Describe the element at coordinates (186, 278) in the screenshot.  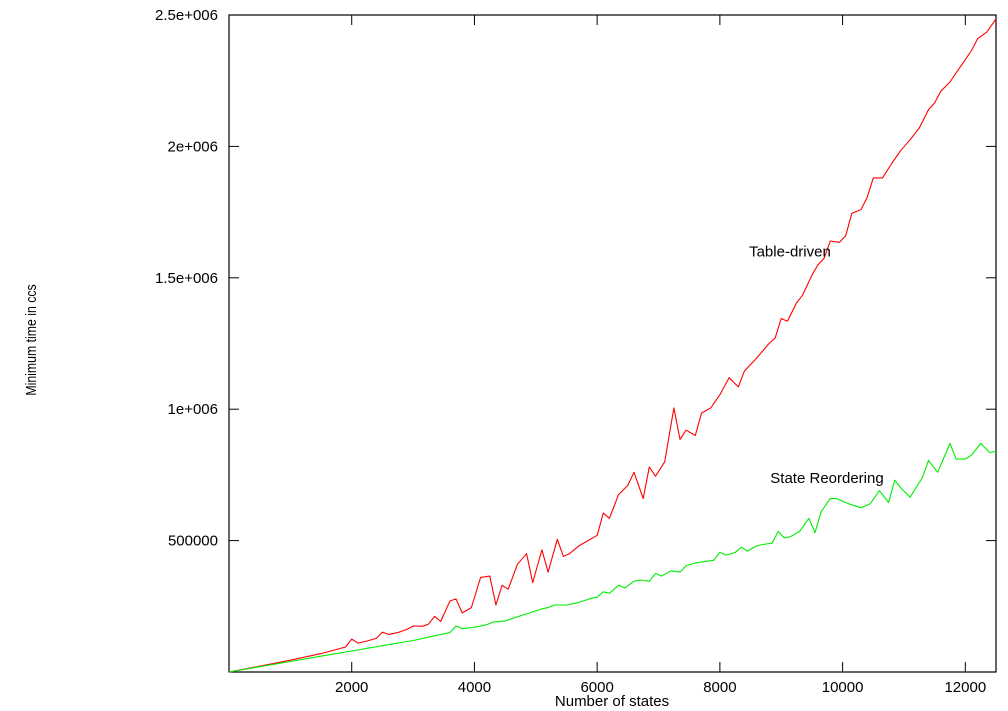
I see `y-tick-label: 1.5e+006` at that location.